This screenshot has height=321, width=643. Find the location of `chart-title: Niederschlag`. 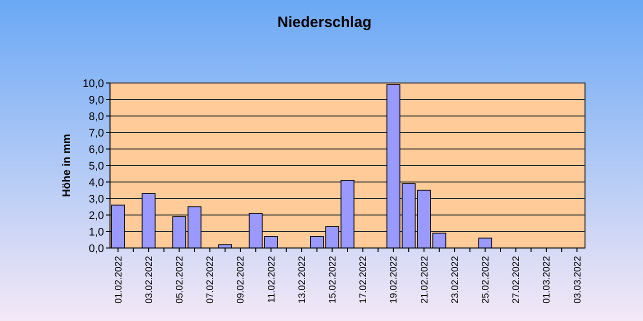

chart-title: Niederschlag is located at coordinates (324, 22).